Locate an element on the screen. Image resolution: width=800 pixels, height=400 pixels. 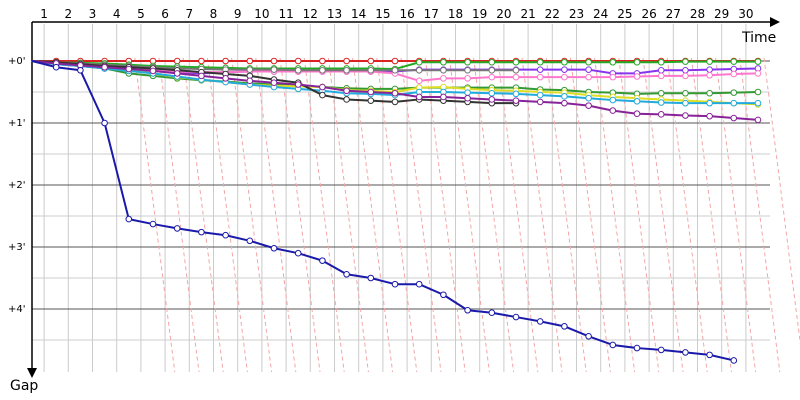
x-tick-label: 14 is located at coordinates (358, 14).